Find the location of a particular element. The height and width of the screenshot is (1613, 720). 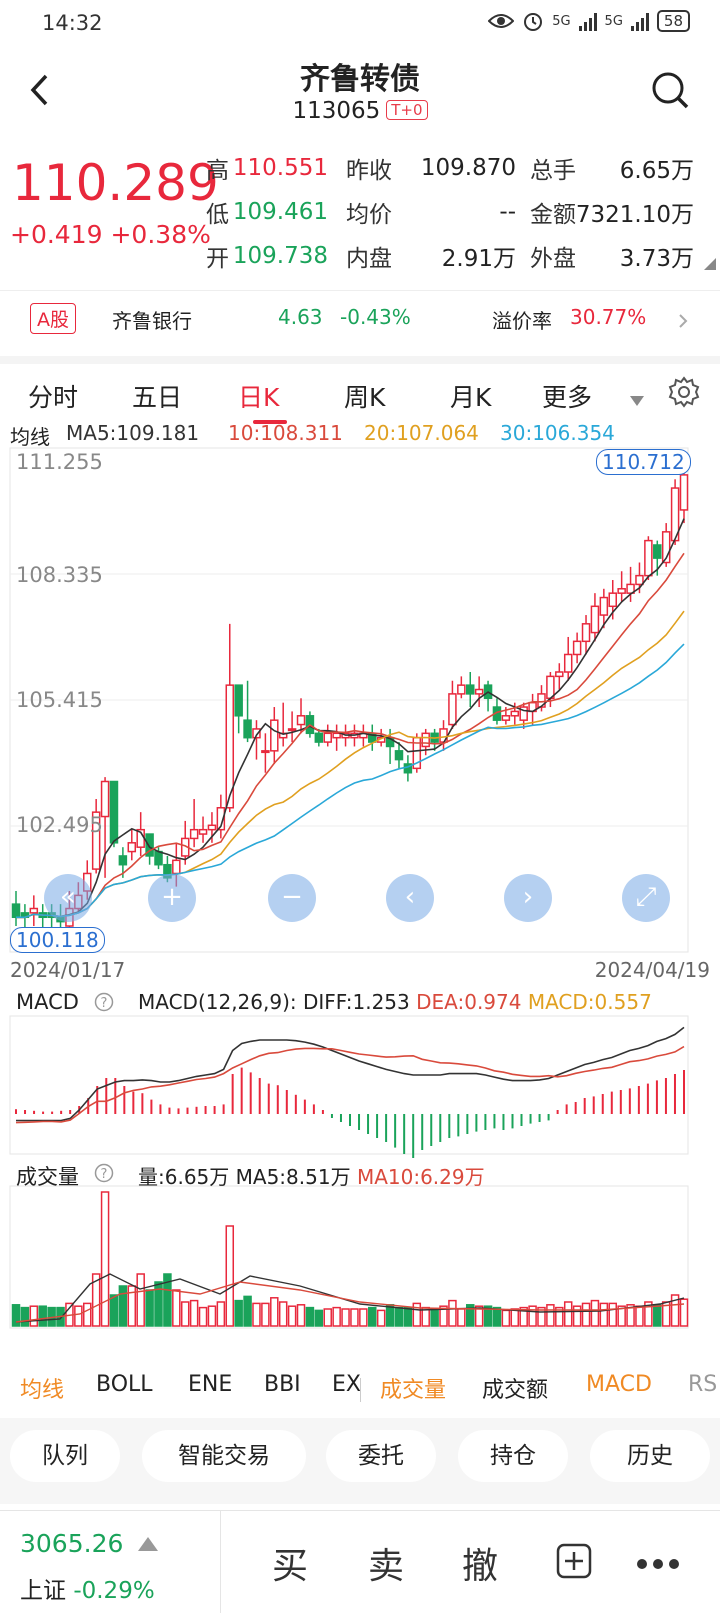

action-button-2: 委托 is located at coordinates (381, 1456).